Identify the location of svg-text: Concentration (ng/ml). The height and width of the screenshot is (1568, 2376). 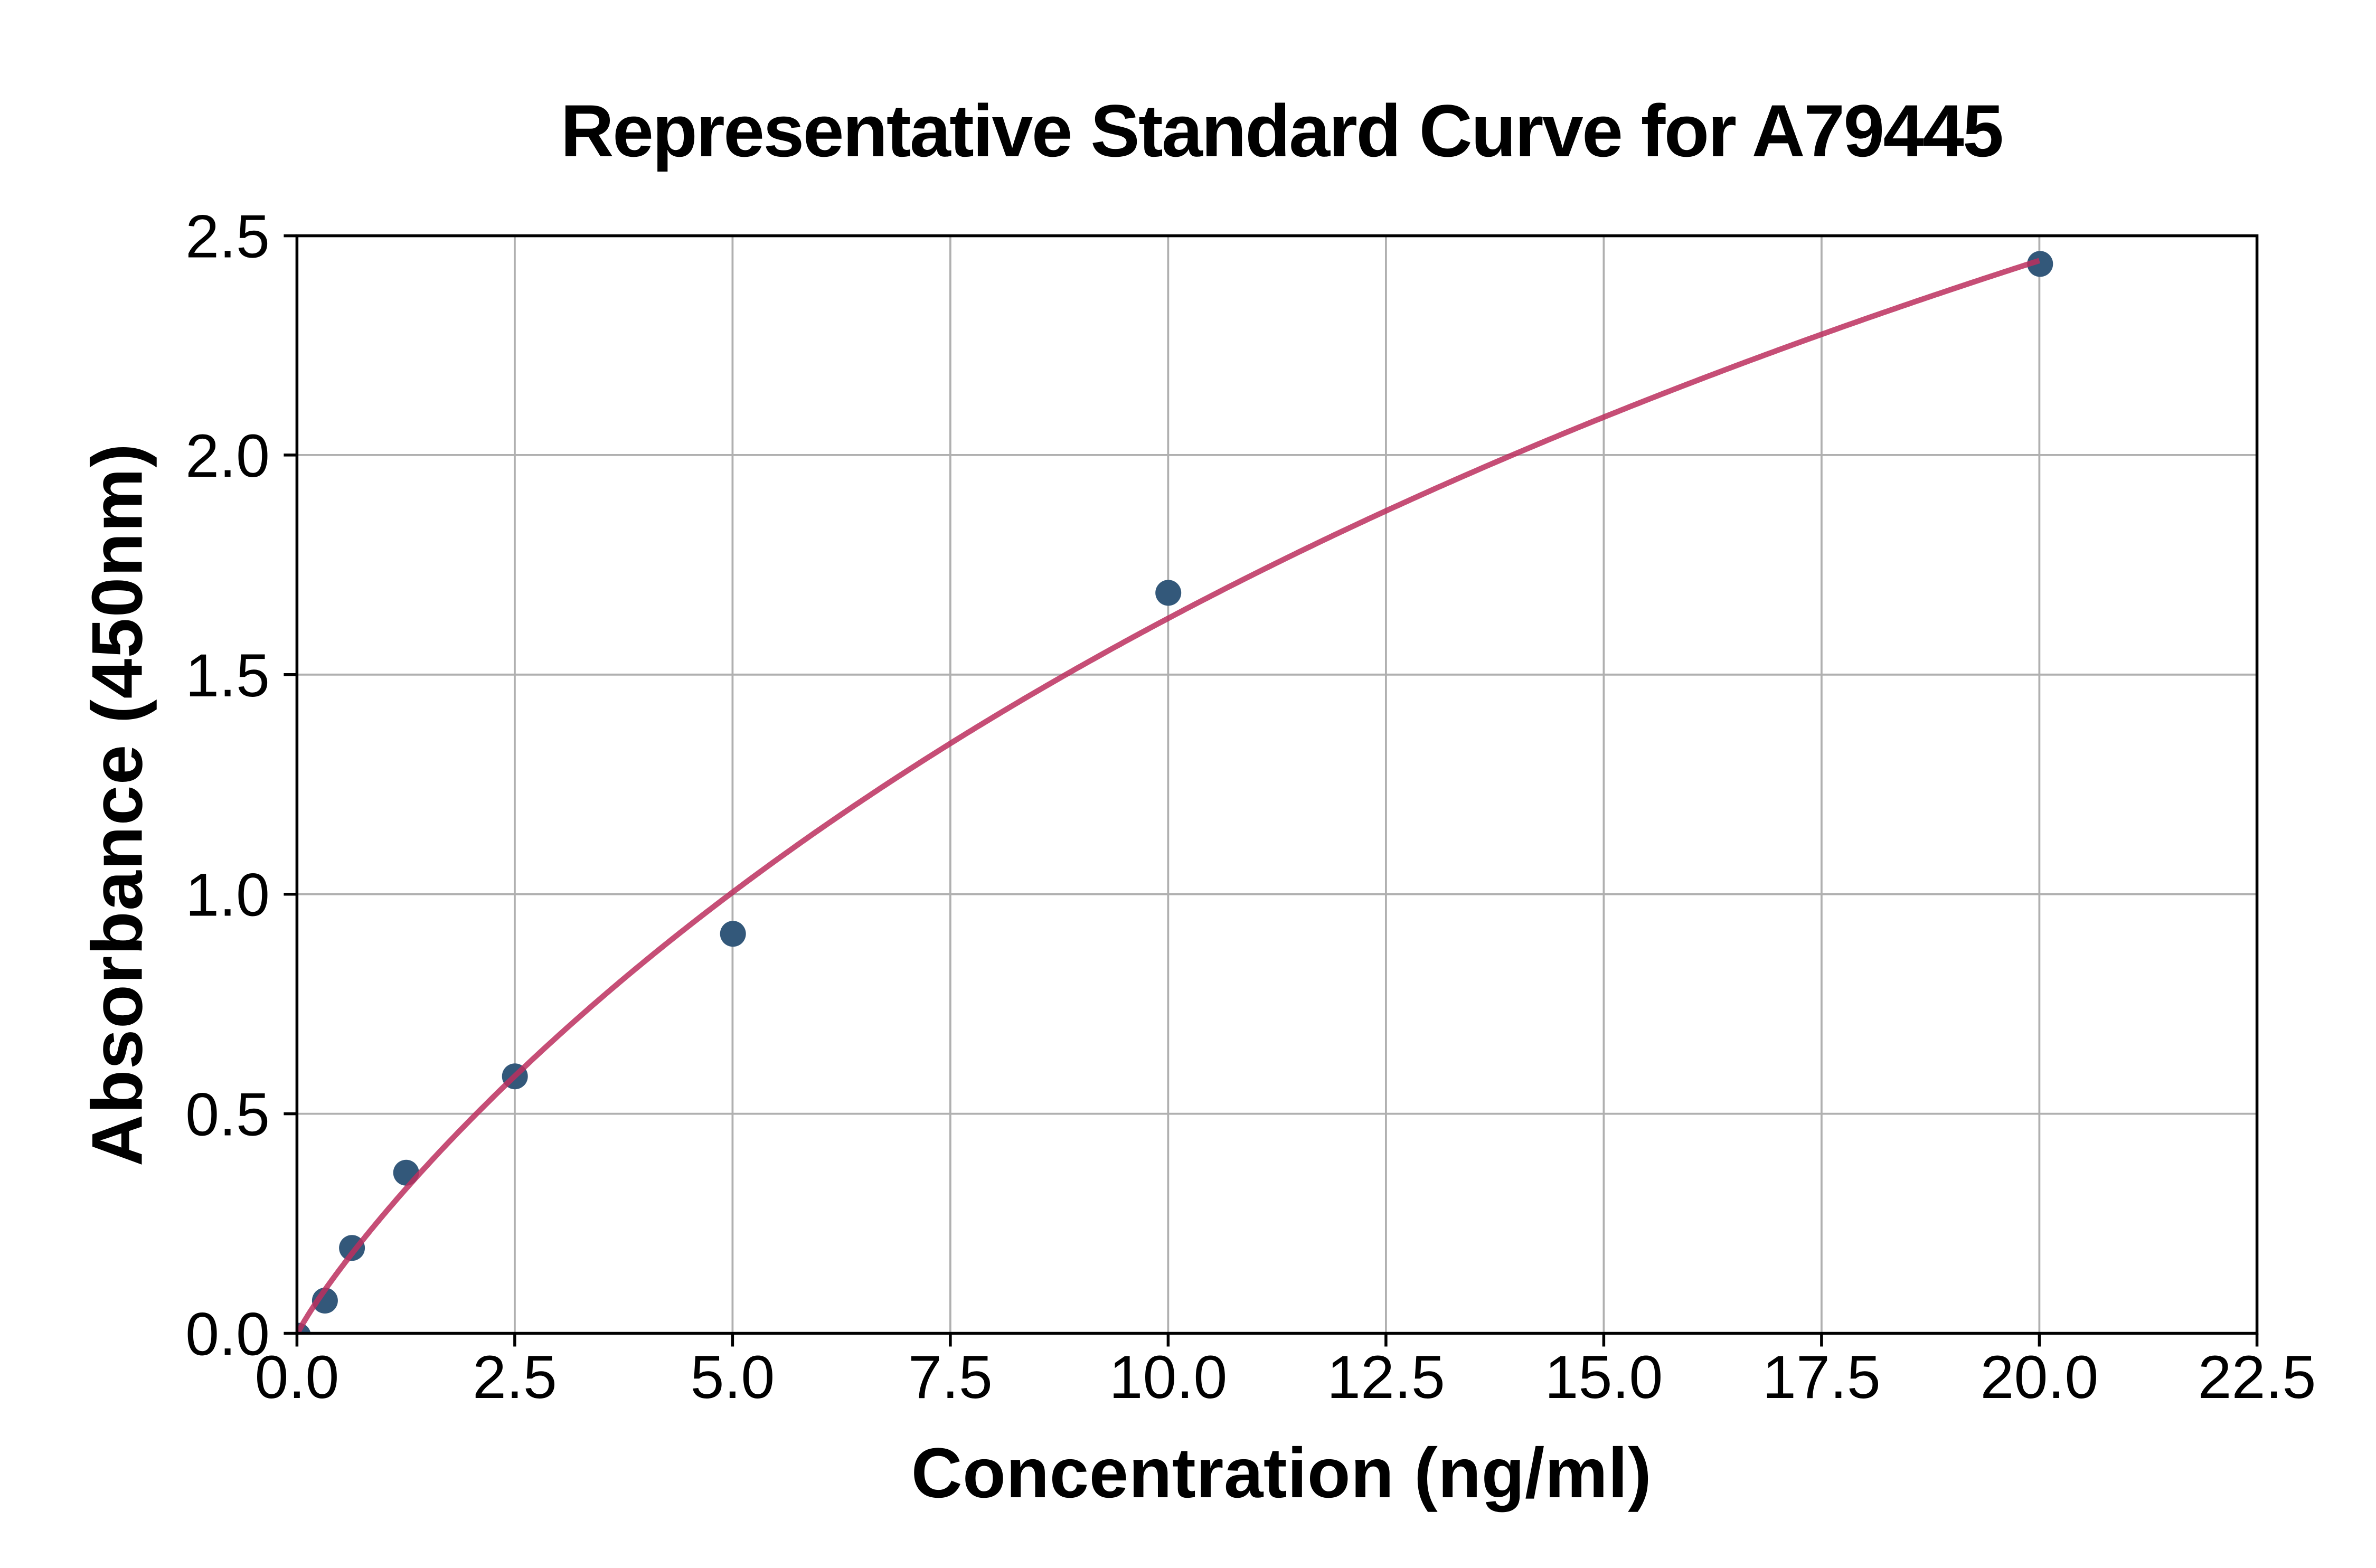
(1282, 1473).